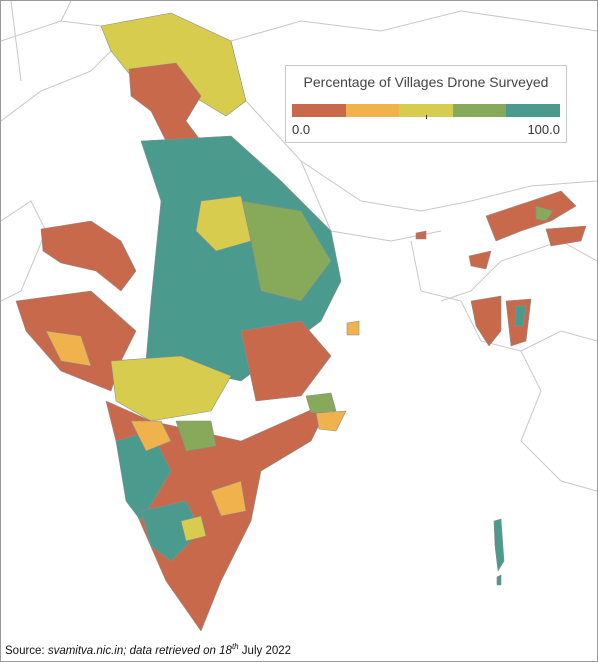  I want to click on legend-bar, so click(426, 110).